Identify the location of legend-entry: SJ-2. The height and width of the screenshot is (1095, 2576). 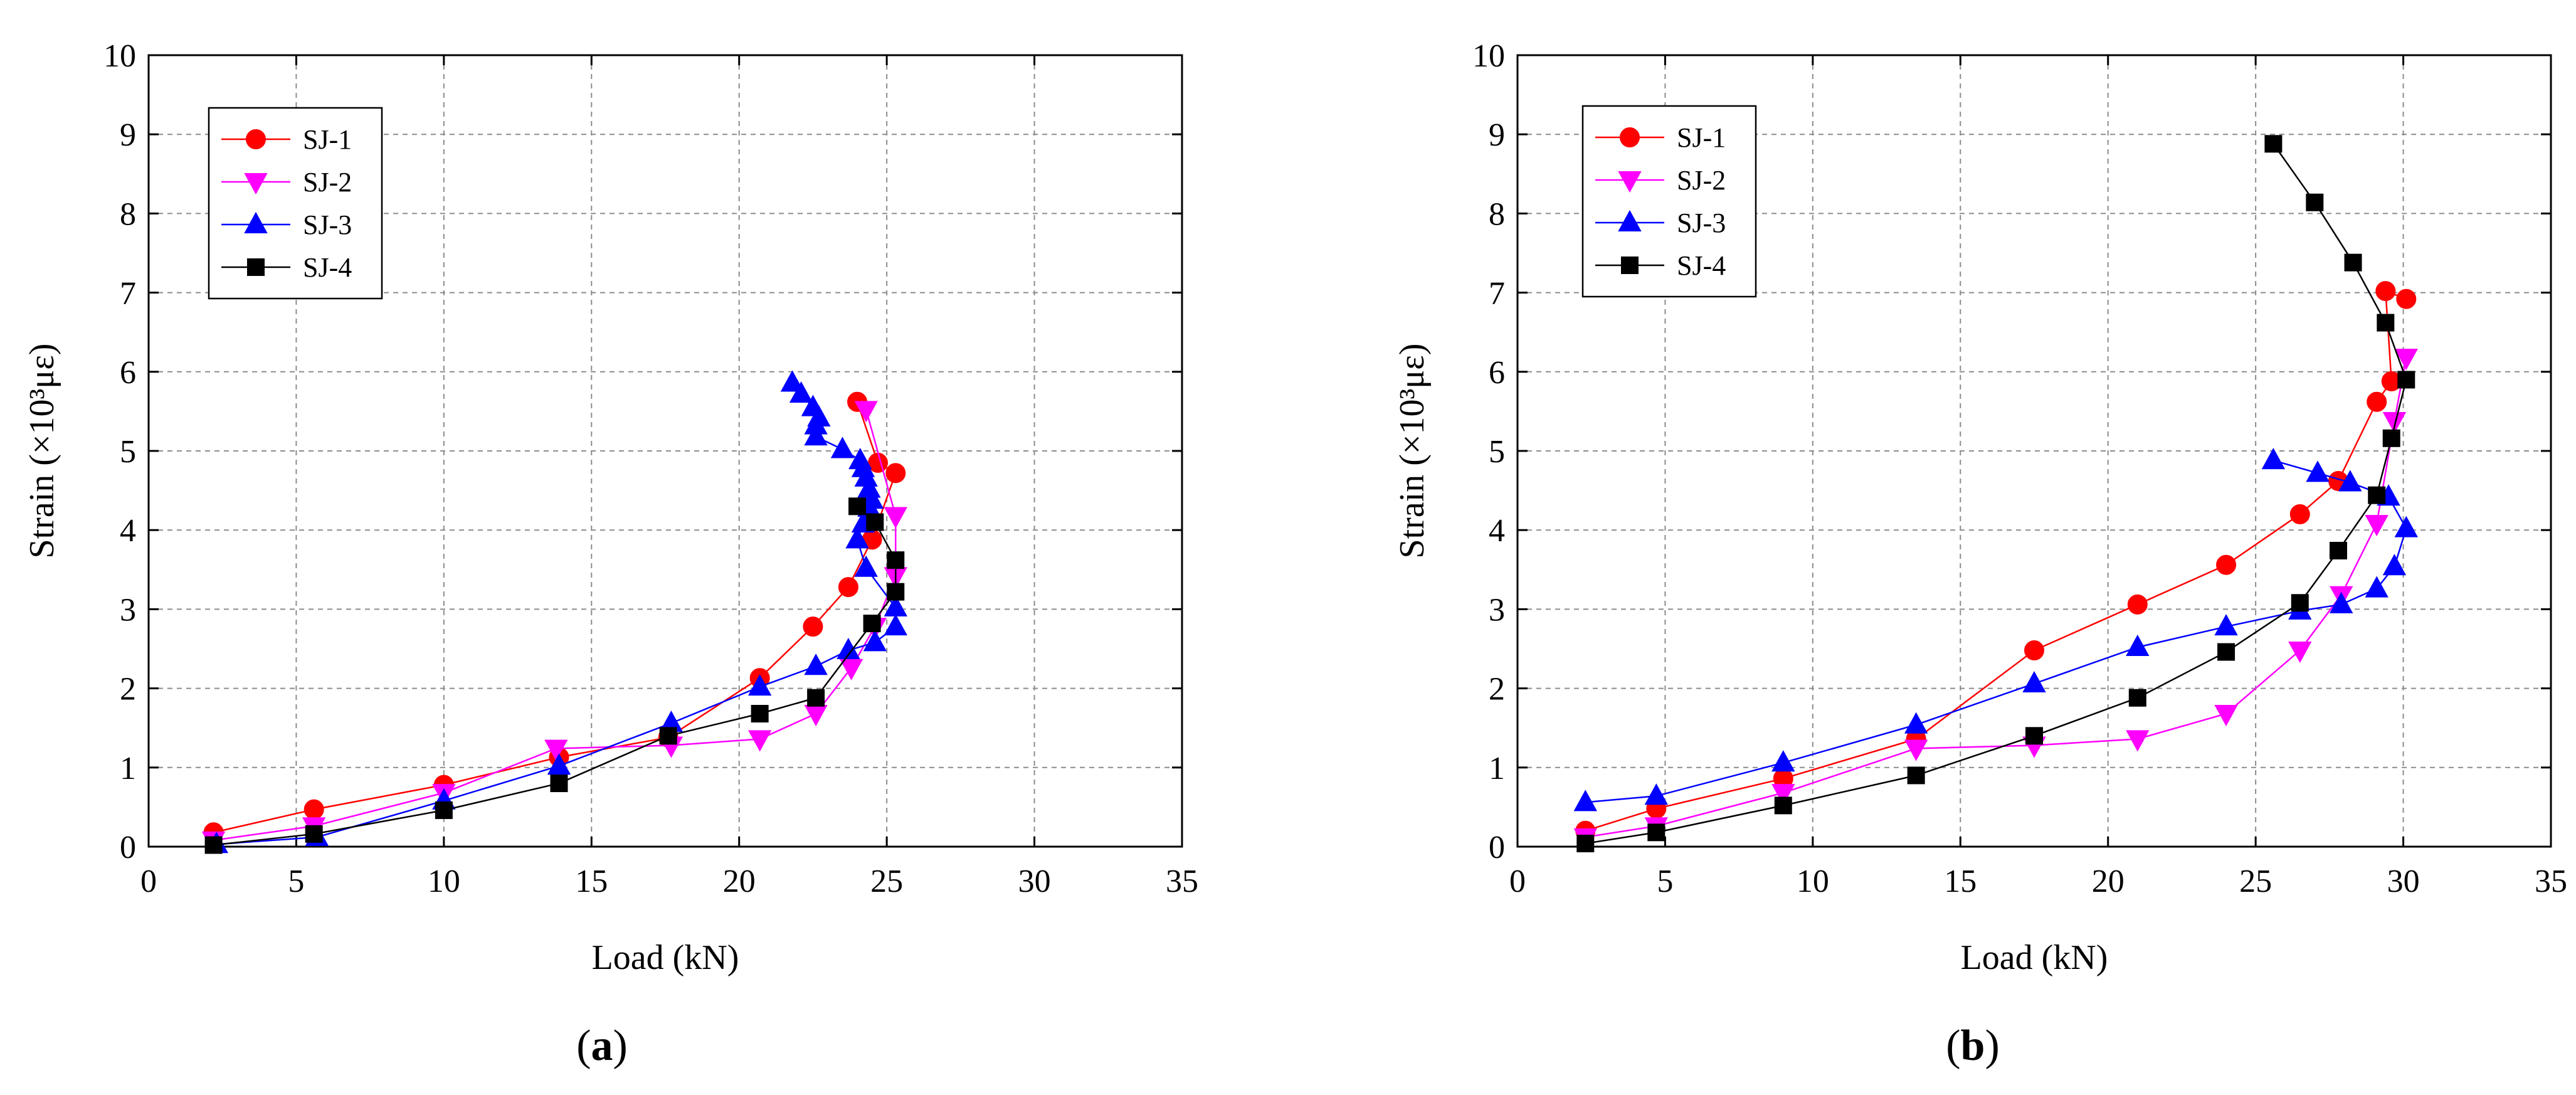
(286, 182).